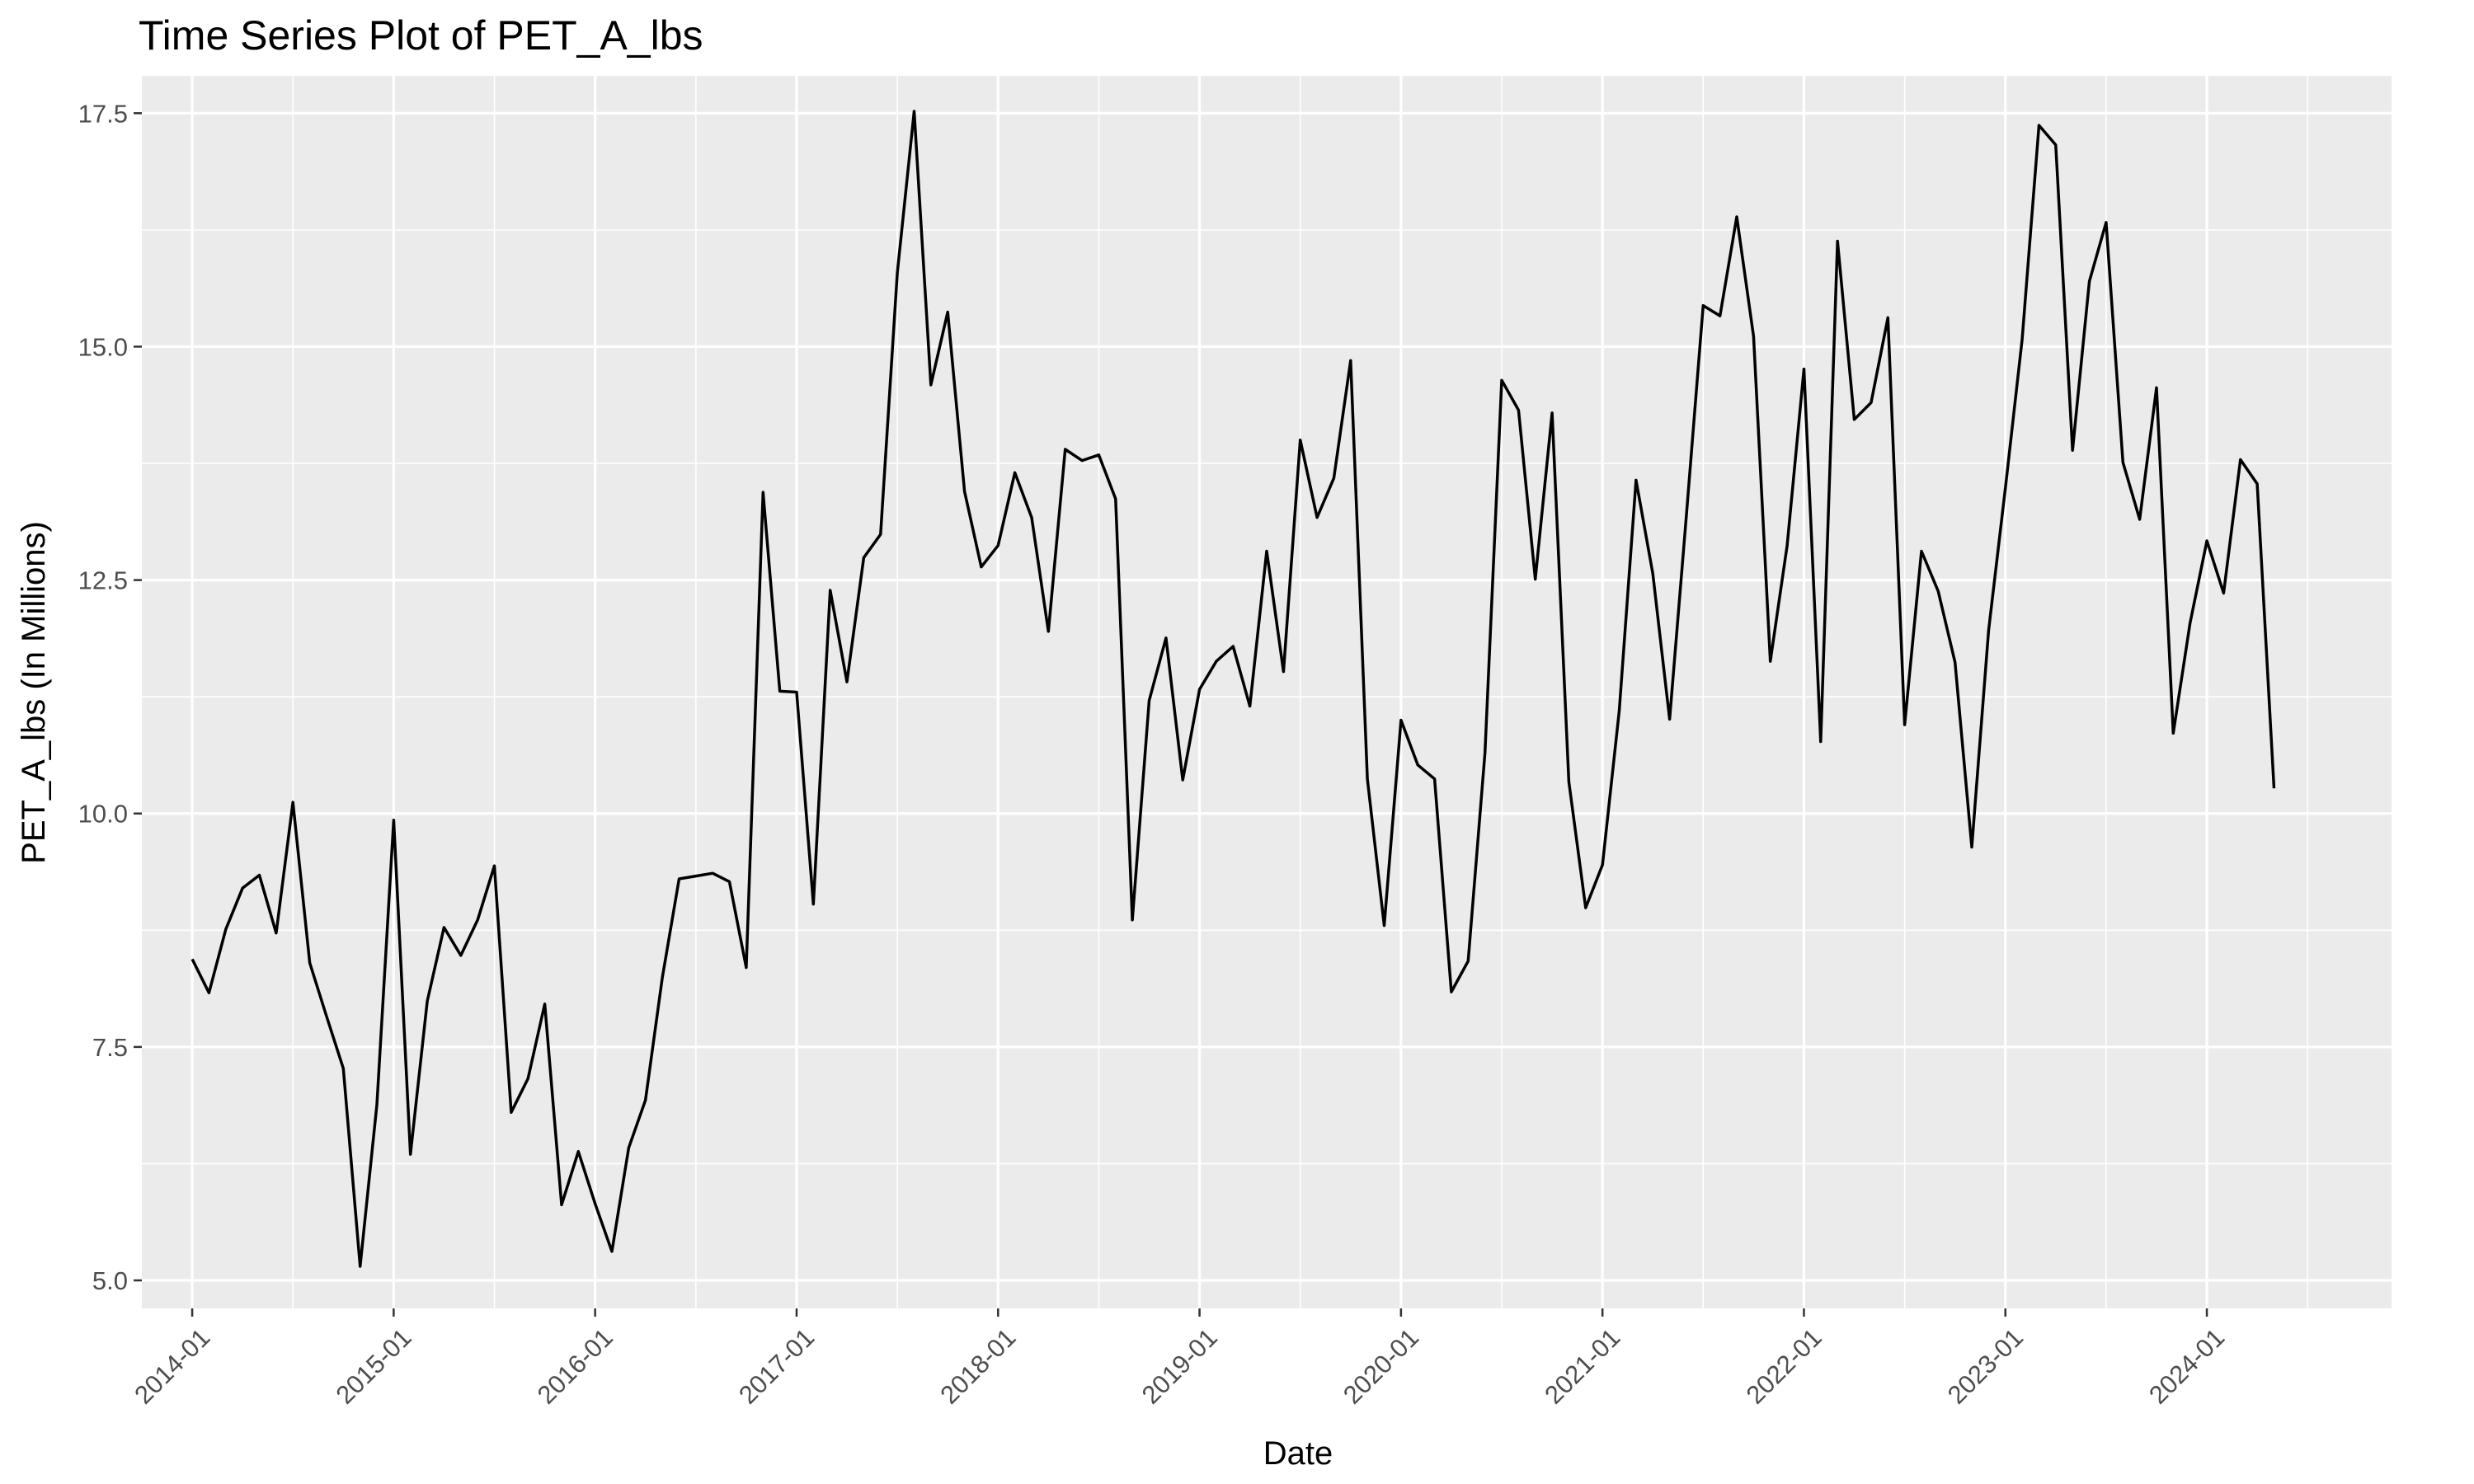  I want to click on x-tick-label: 2014-01, so click(172, 1366).